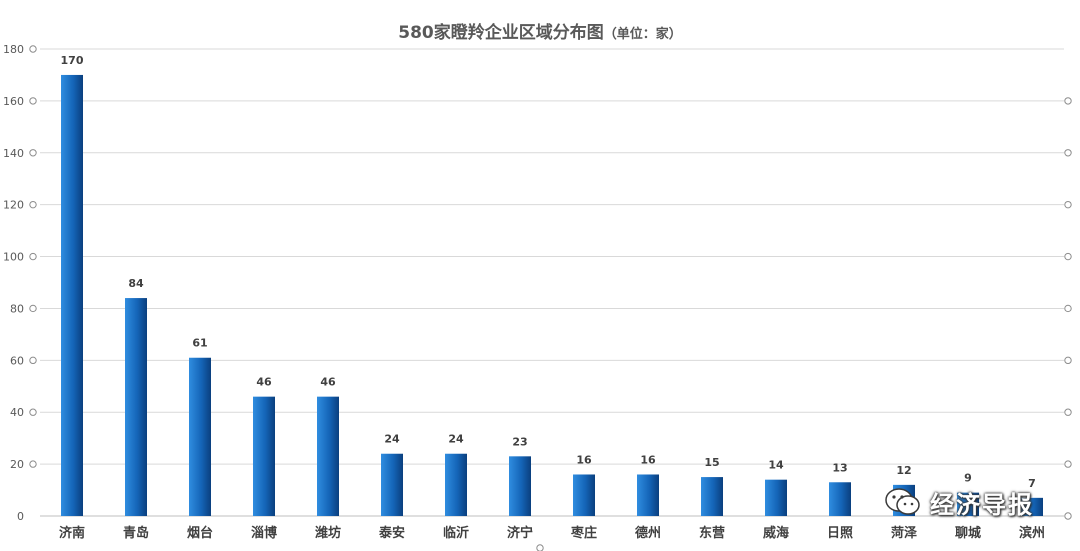  What do you see at coordinates (776, 533) in the screenshot?
I see `x-tick-label: 威海` at bounding box center [776, 533].